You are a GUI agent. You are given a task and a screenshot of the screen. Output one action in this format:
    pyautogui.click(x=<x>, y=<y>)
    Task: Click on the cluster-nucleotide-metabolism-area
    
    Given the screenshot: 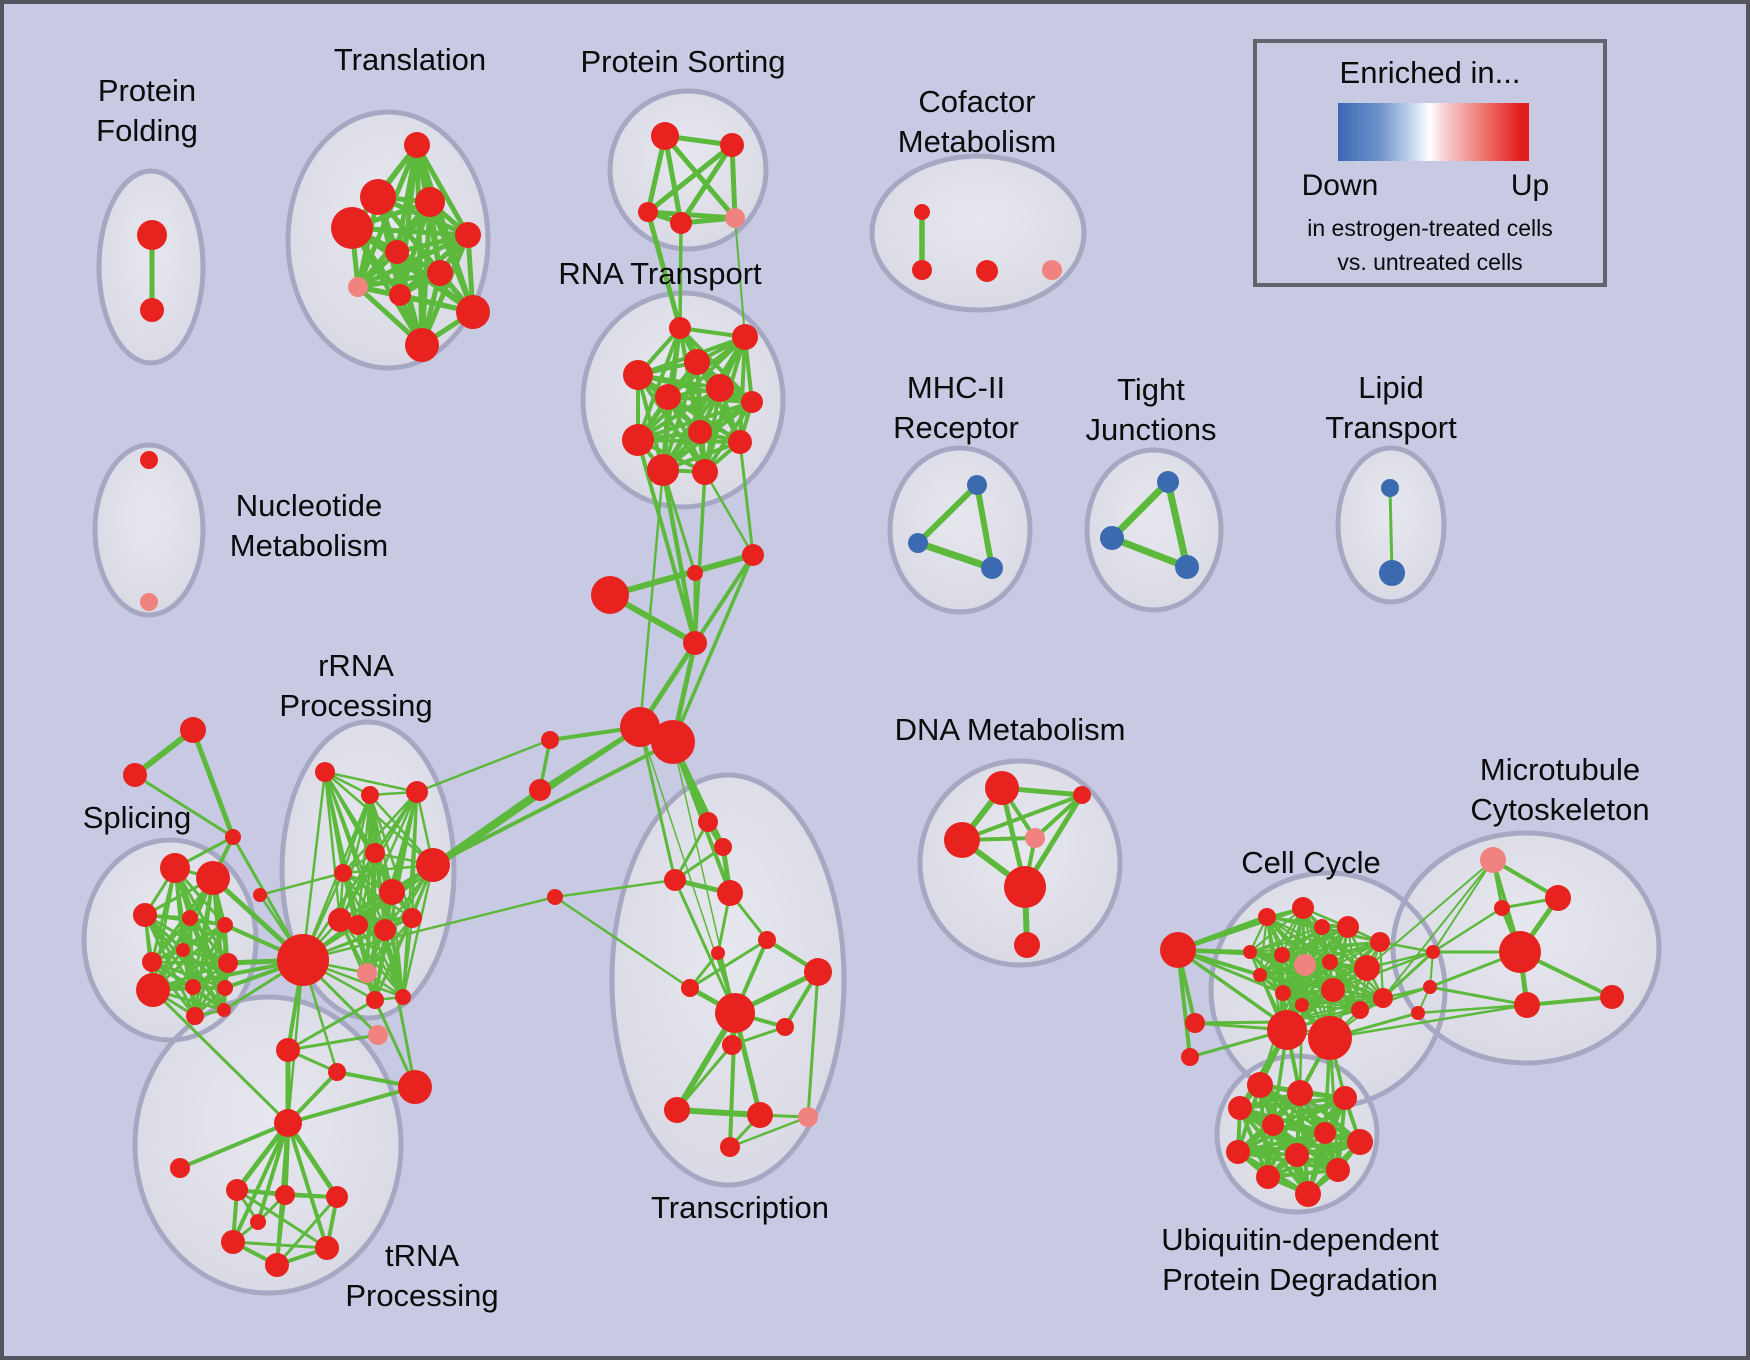 What is the action you would take?
    pyautogui.click(x=149, y=530)
    